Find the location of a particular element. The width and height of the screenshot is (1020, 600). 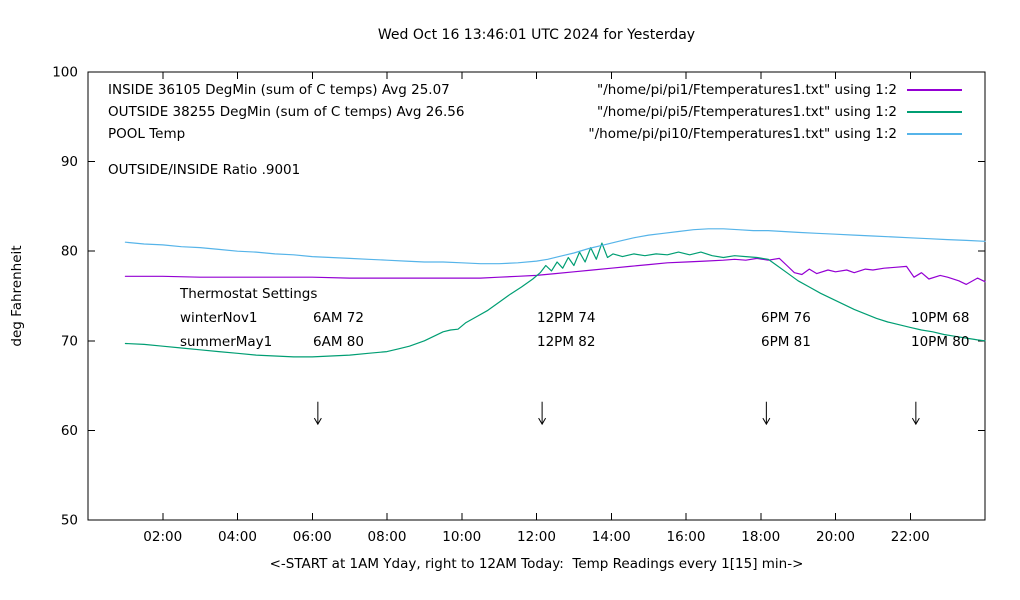

thermostat-summer-6pm: 6PM 81 is located at coordinates (786, 342).